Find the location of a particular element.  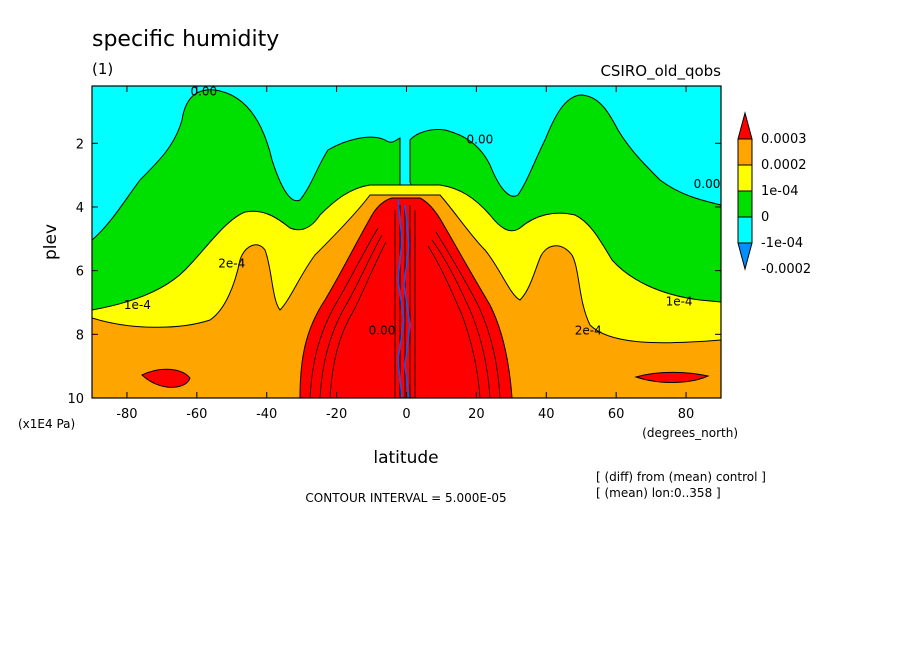

colorbar-label: 1e-04 is located at coordinates (780, 191).